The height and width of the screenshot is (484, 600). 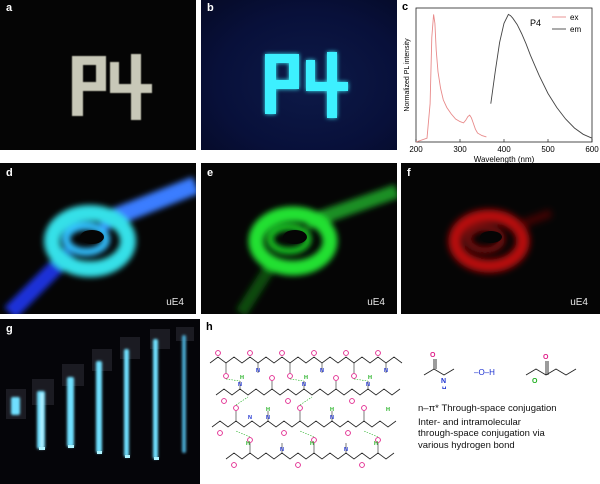 What do you see at coordinates (439, 367) in the screenshot?
I see `amide-group-icon` at bounding box center [439, 367].